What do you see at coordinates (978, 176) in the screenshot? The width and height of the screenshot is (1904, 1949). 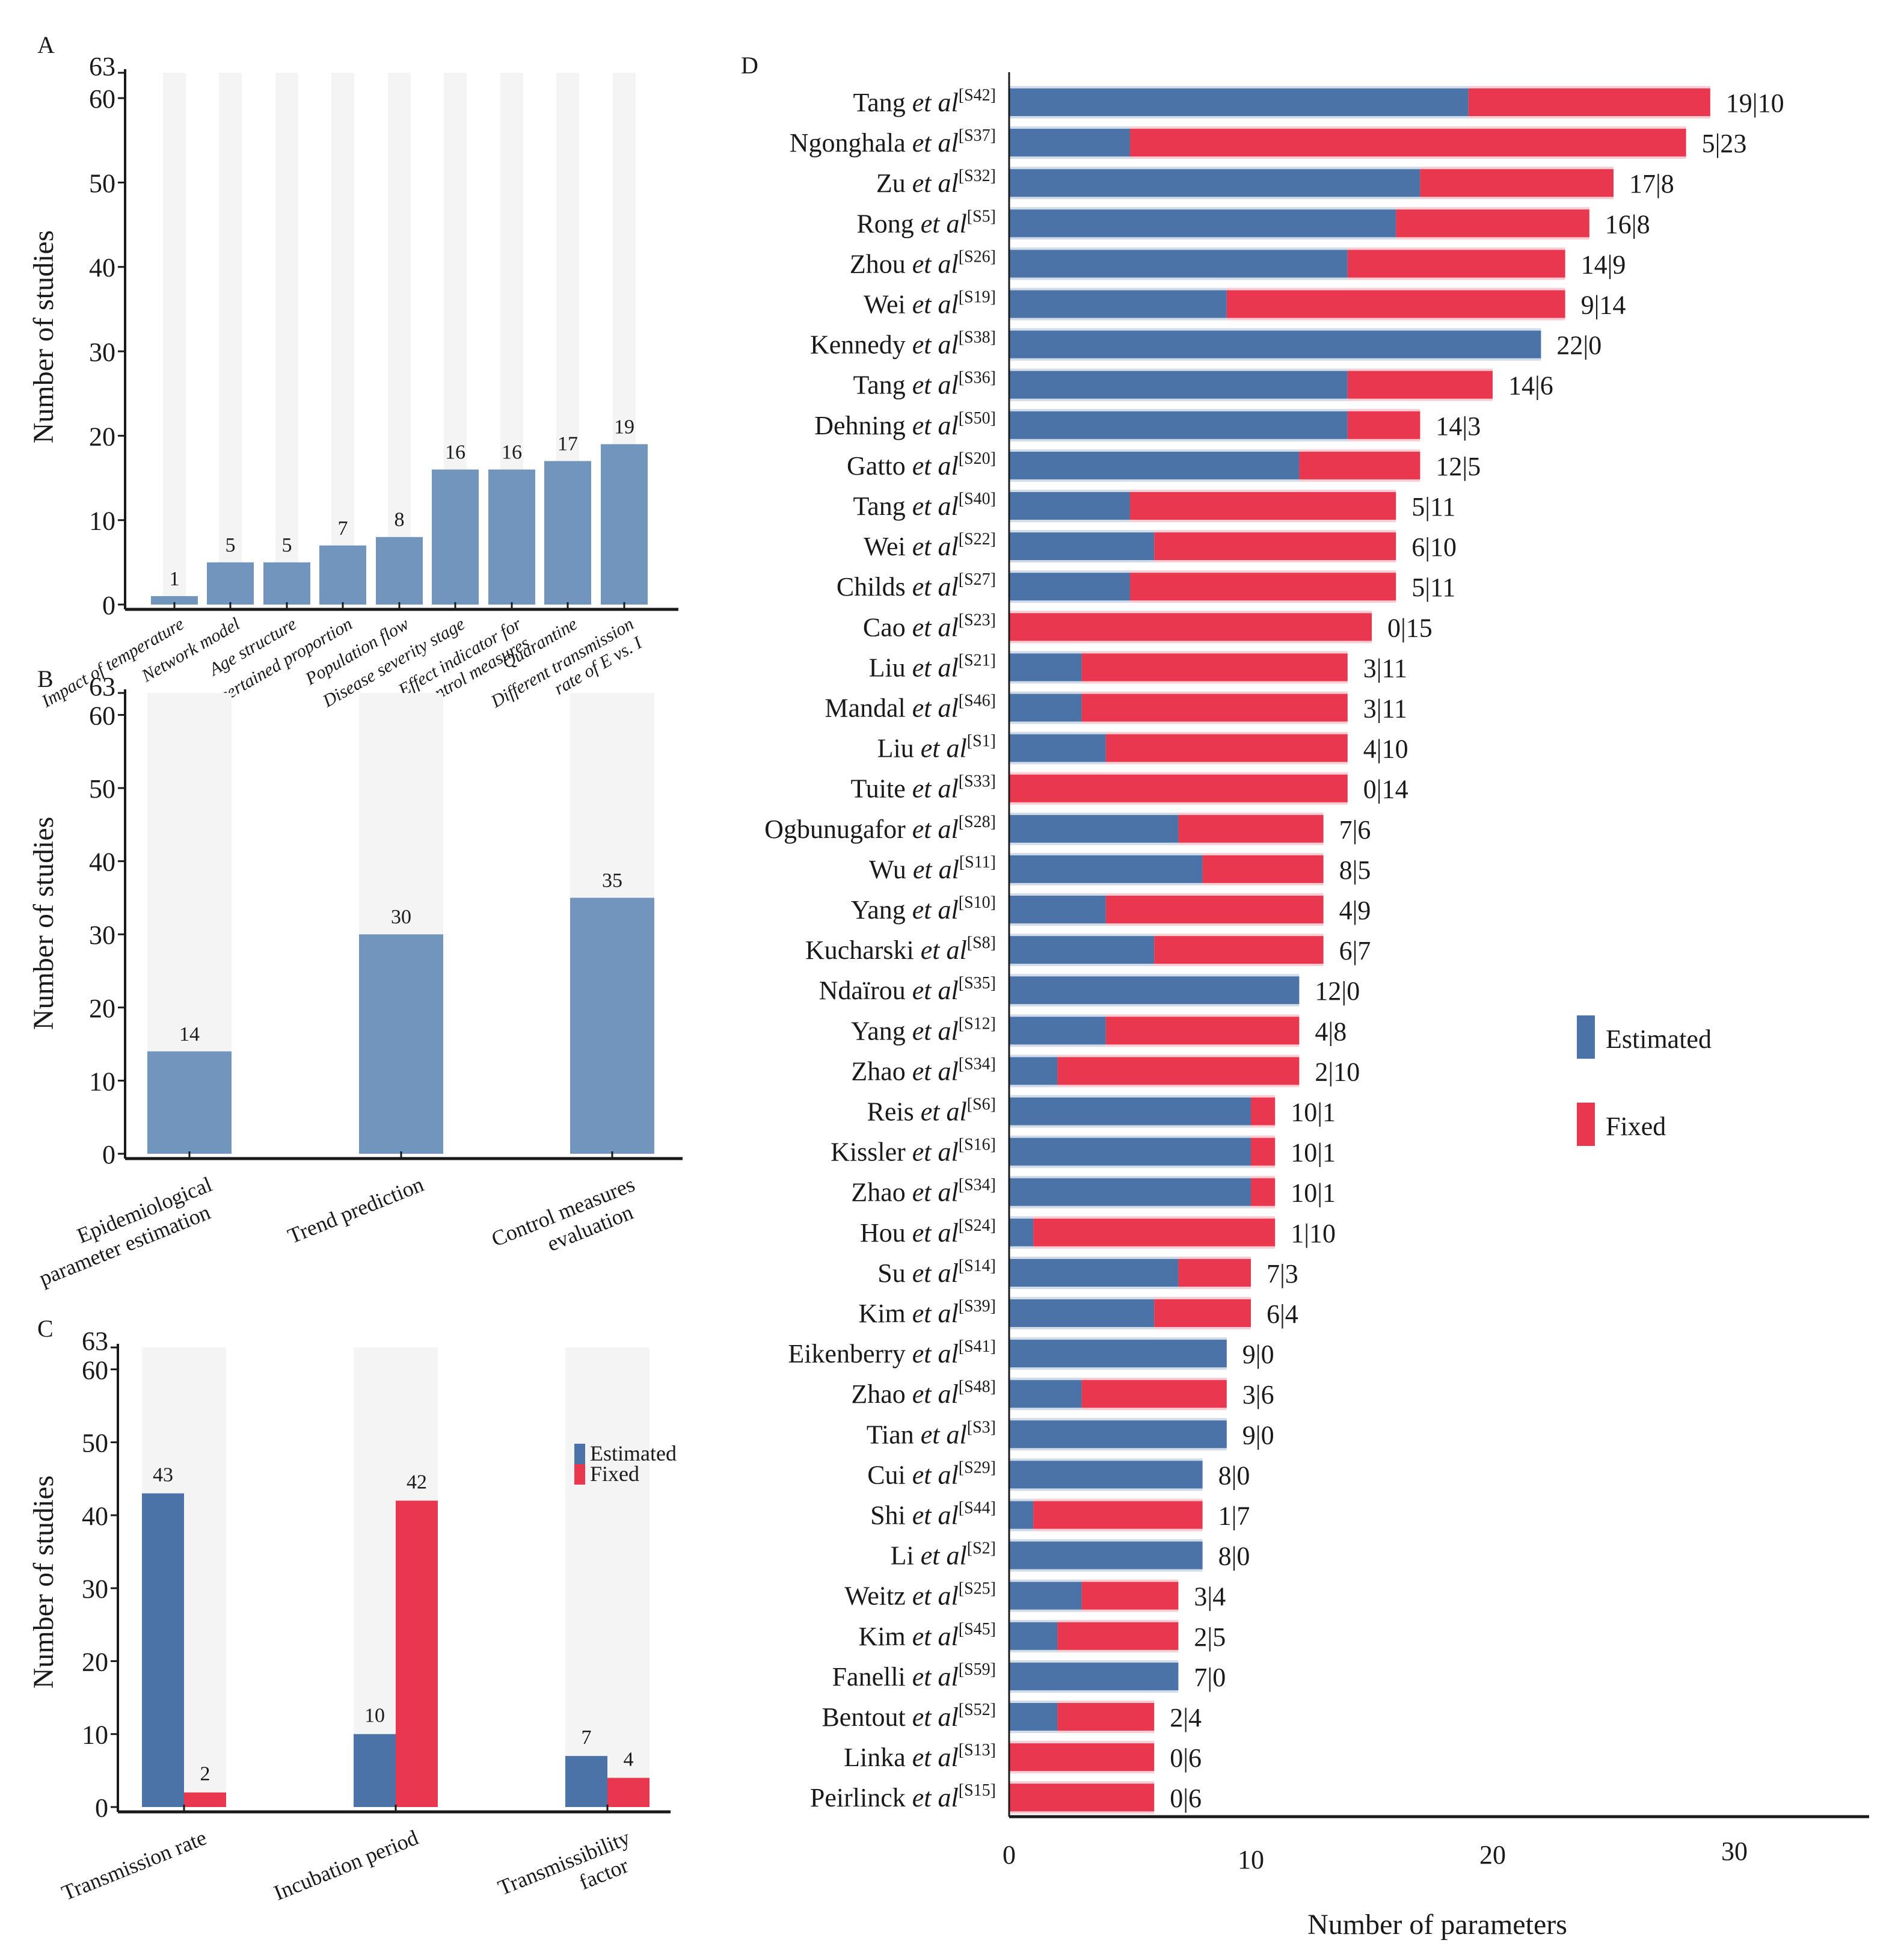 I see `study-ref: [S32]` at bounding box center [978, 176].